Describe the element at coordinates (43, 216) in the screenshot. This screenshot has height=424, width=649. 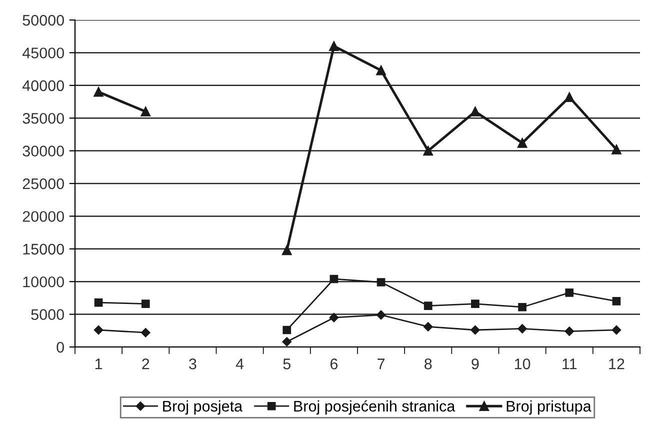
I see `y-tick-label: 20000` at that location.